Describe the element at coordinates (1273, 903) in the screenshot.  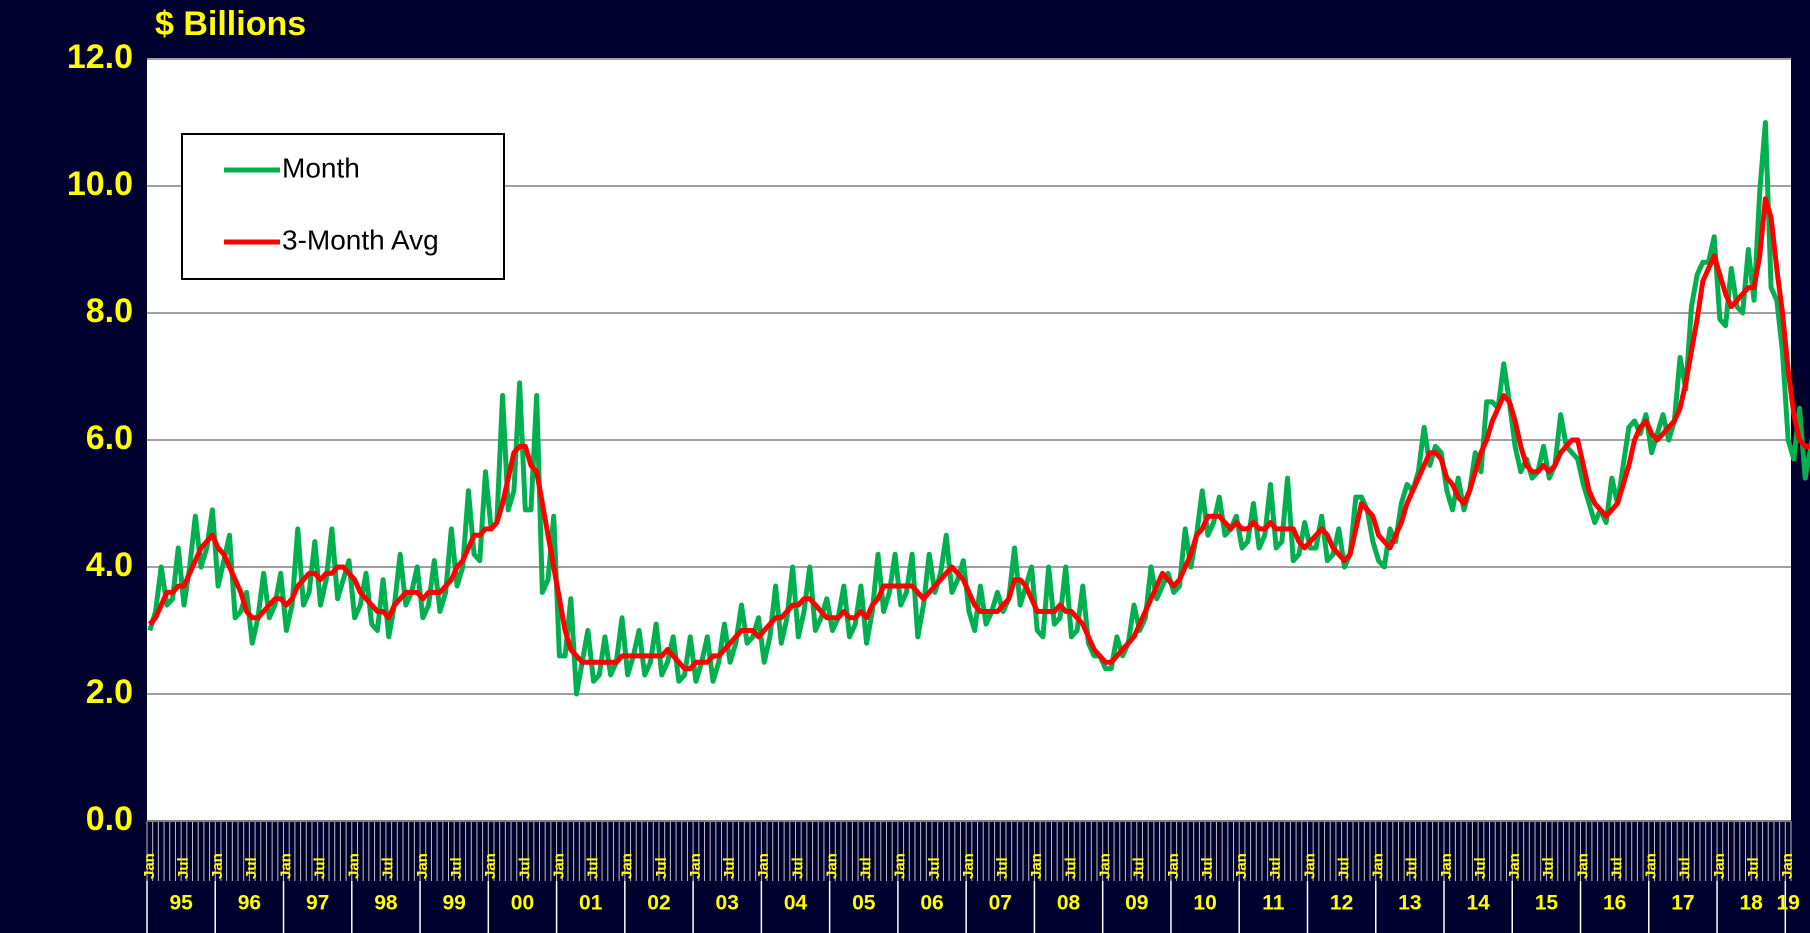
I see `year-label: 11` at that location.